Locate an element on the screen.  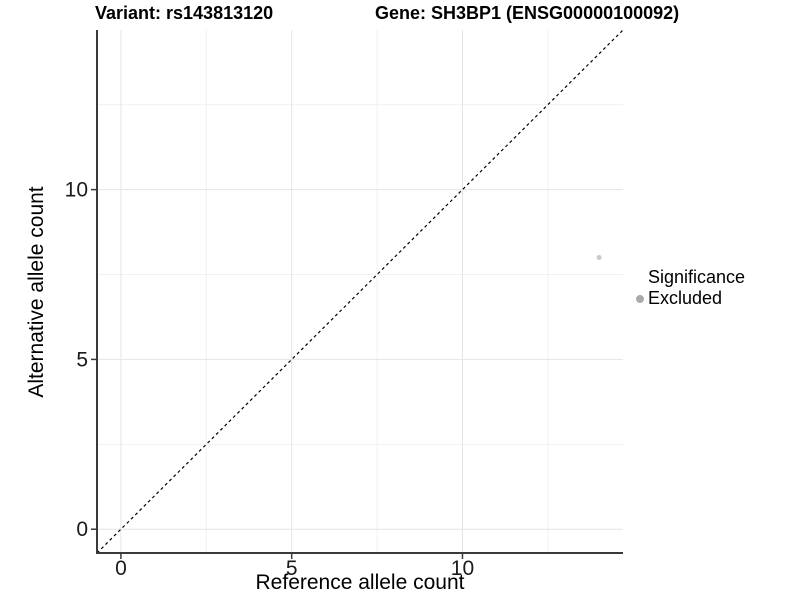
plot-title-gene: Gene: SH3BP1 (ENSG00000100092) is located at coordinates (527, 13).